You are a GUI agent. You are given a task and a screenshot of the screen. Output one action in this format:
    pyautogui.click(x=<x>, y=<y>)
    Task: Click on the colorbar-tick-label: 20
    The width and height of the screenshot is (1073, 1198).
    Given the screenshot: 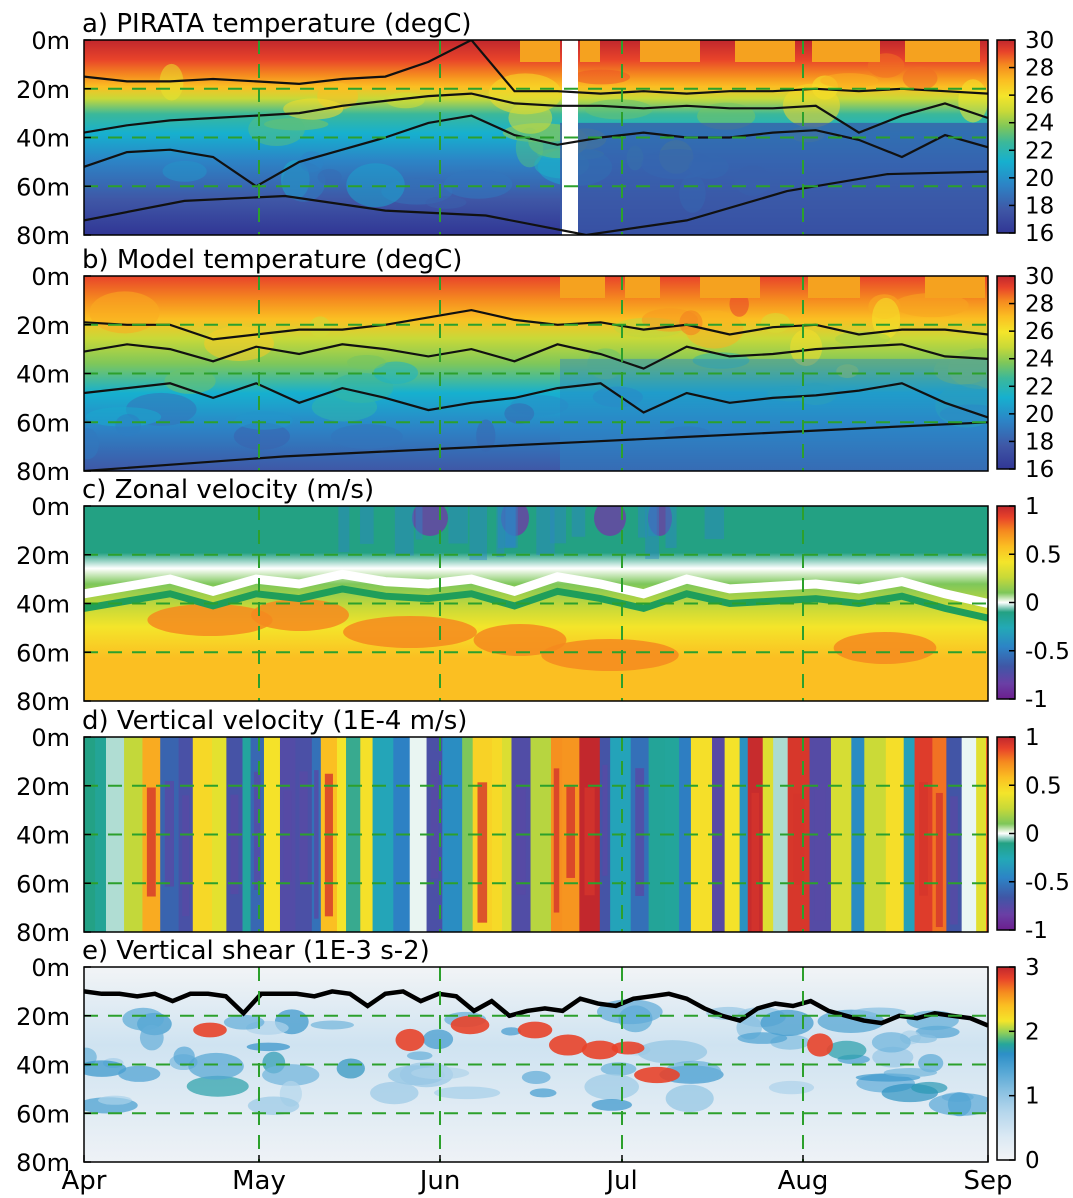 What is the action you would take?
    pyautogui.click(x=1039, y=179)
    